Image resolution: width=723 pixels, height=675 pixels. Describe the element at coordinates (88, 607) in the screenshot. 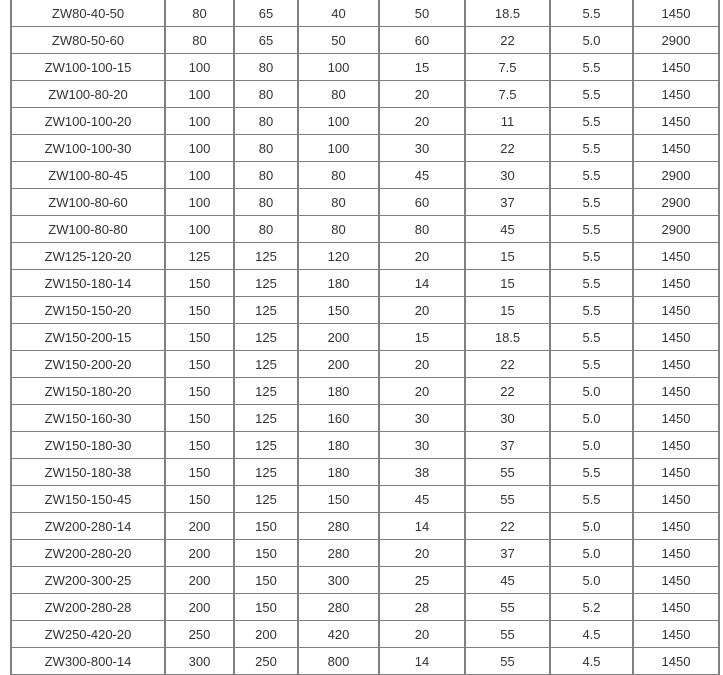

I see `model-cell: ZW200-280-28` at that location.